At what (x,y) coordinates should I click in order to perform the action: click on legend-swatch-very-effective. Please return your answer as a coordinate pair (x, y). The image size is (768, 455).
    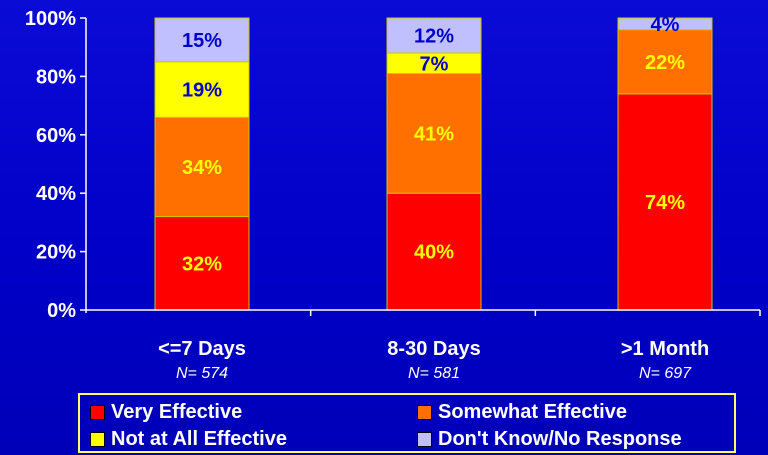
    Looking at the image, I should click on (97, 412).